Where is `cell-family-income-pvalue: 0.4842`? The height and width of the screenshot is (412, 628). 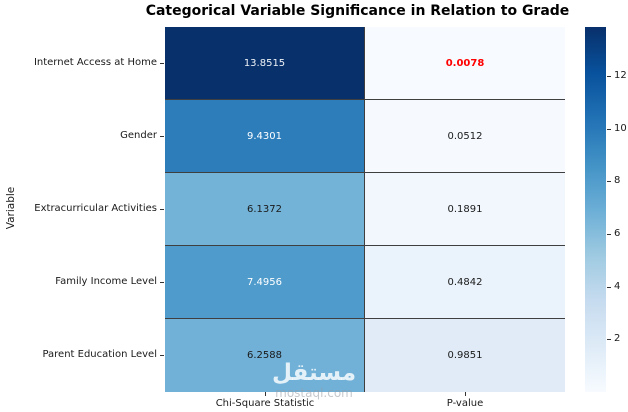
cell-family-income-pvalue: 0.4842 is located at coordinates (465, 282).